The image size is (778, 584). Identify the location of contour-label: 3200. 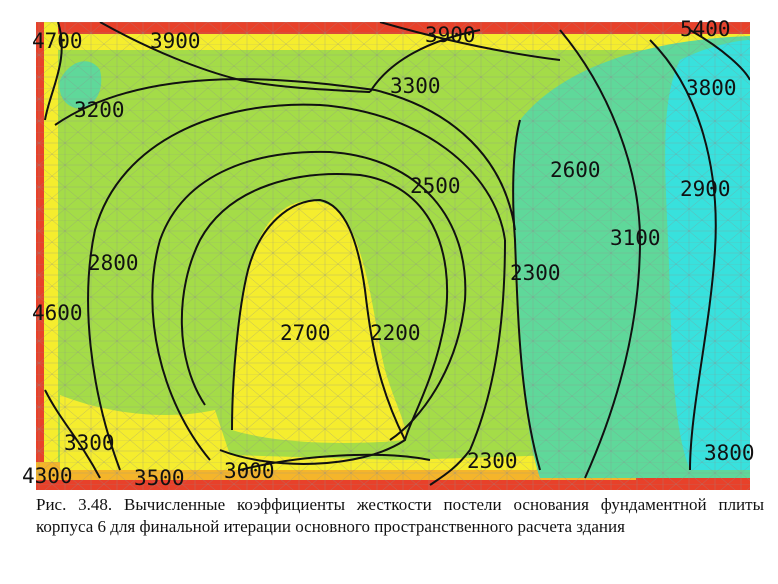
(99, 110).